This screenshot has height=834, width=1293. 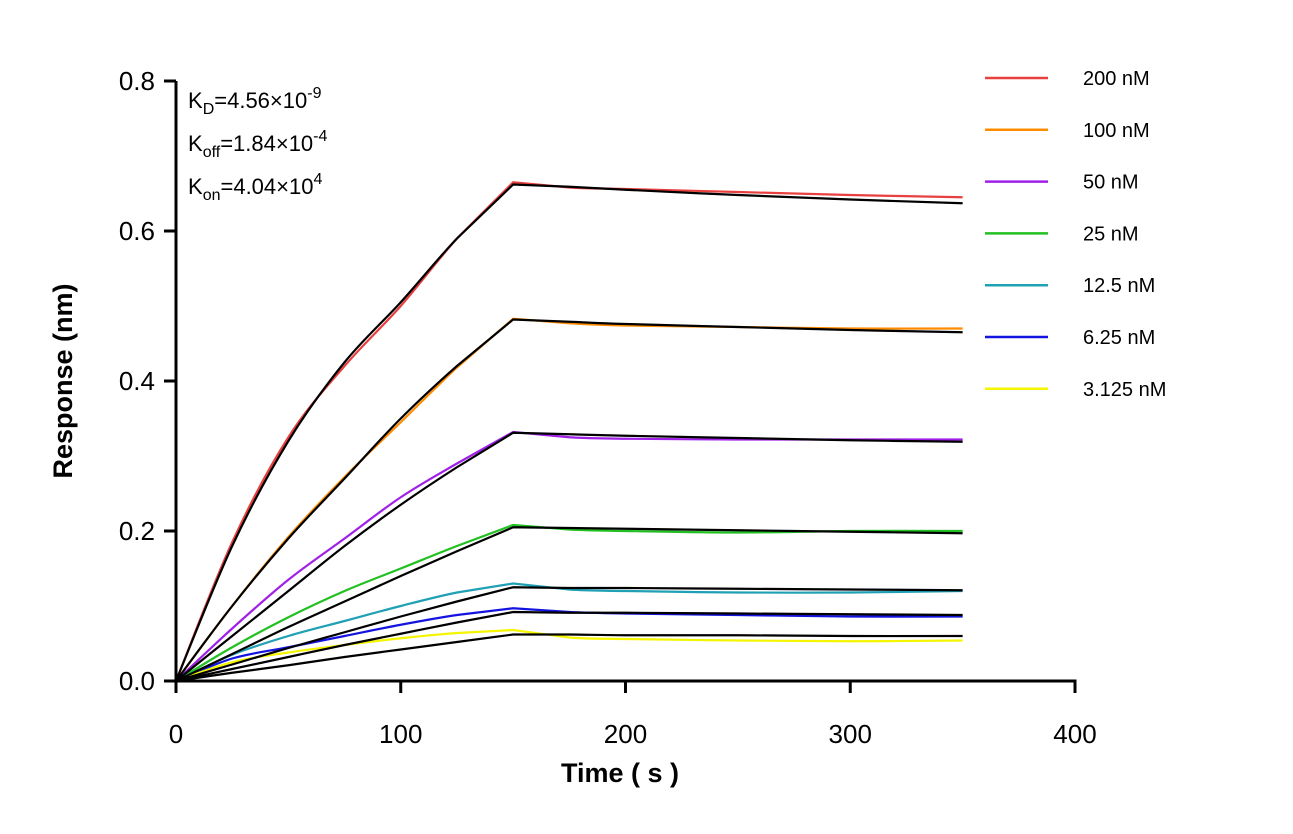 I want to click on y-tick-label: 0.6, so click(x=137, y=231).